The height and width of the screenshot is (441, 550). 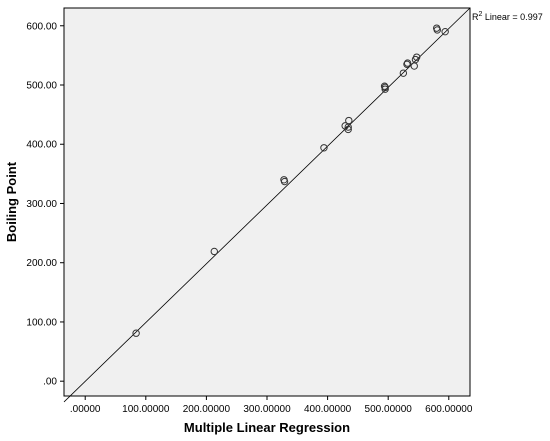 I want to click on fit-line-label: R2 Linear = 0.997, so click(x=507, y=16).